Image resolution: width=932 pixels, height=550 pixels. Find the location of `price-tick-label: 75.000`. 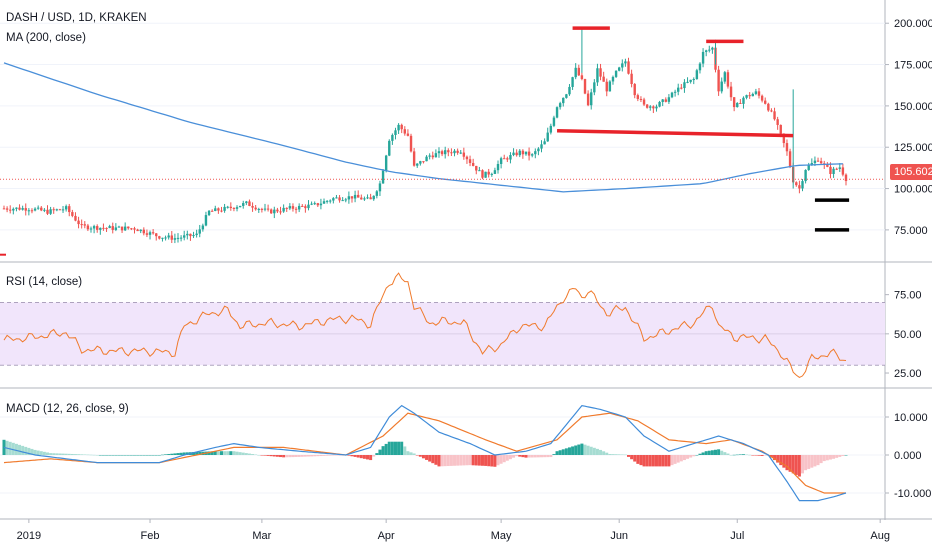

price-tick-label: 75.000 is located at coordinates (911, 231).